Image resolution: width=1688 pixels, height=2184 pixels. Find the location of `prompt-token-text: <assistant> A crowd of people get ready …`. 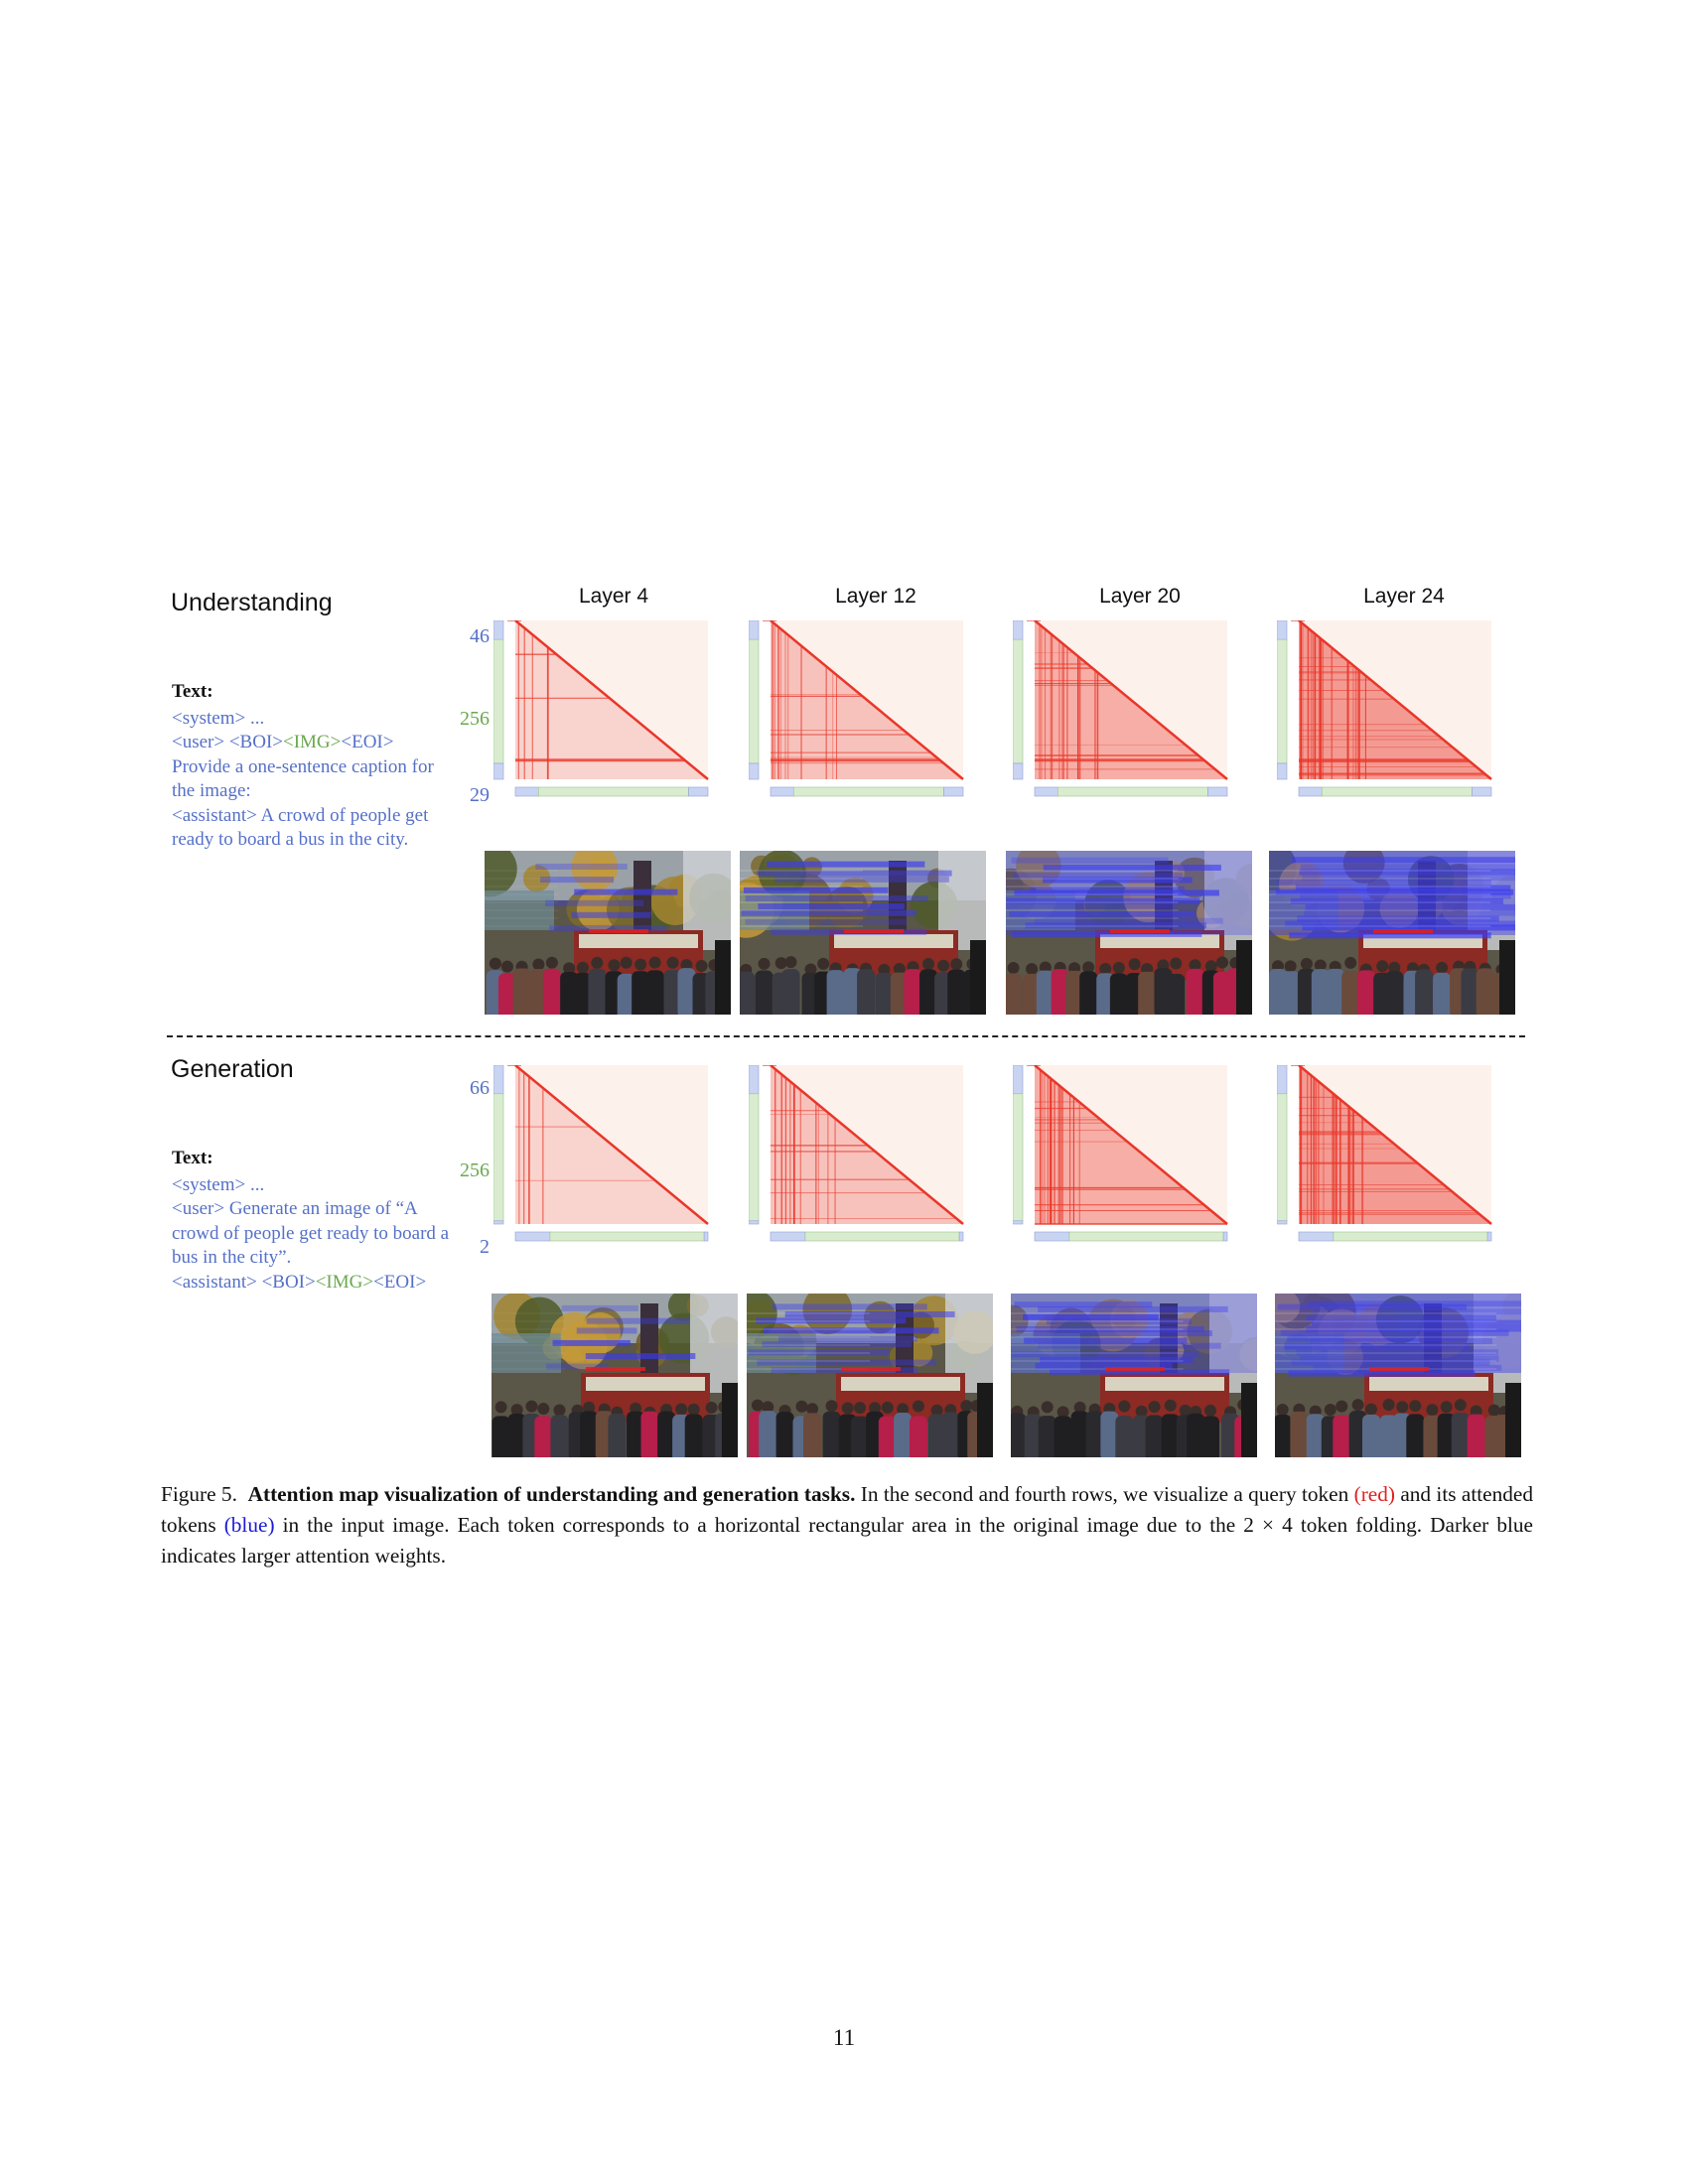

prompt-token-text: <assistant> A crowd of people get ready … is located at coordinates (300, 827).